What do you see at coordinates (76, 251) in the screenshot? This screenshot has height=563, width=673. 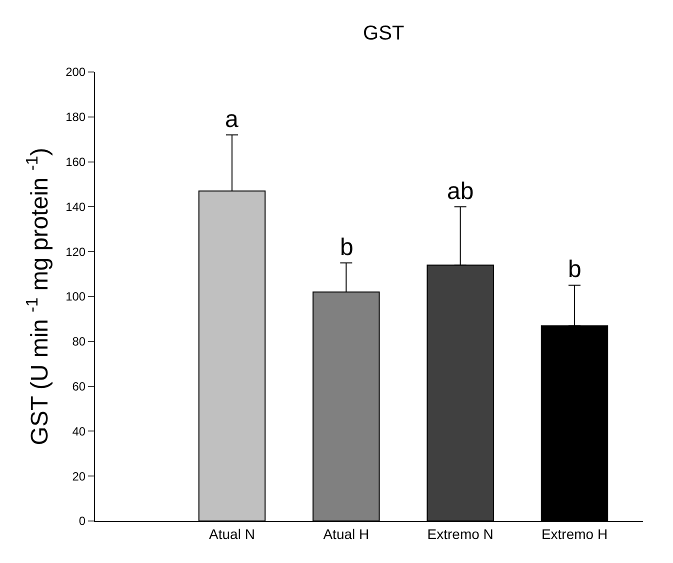 I see `y-tick-label: 120` at bounding box center [76, 251].